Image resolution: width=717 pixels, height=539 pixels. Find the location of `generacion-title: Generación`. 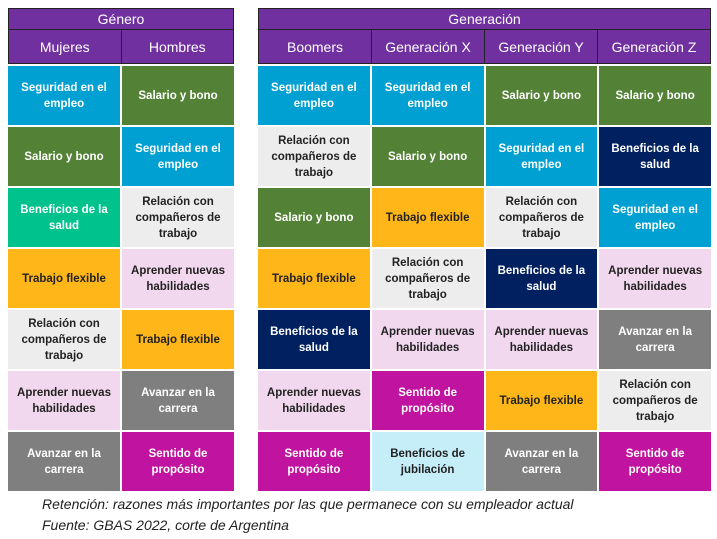

generacion-title: Generación is located at coordinates (484, 19).